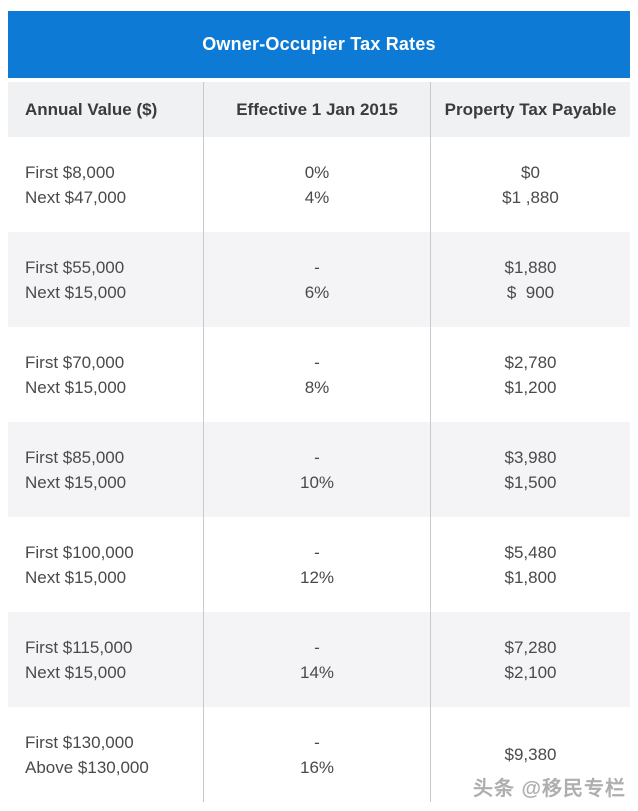 Image resolution: width=638 pixels, height=811 pixels. What do you see at coordinates (76, 197) in the screenshot?
I see `annual-value-line-2: Next $47,000` at bounding box center [76, 197].